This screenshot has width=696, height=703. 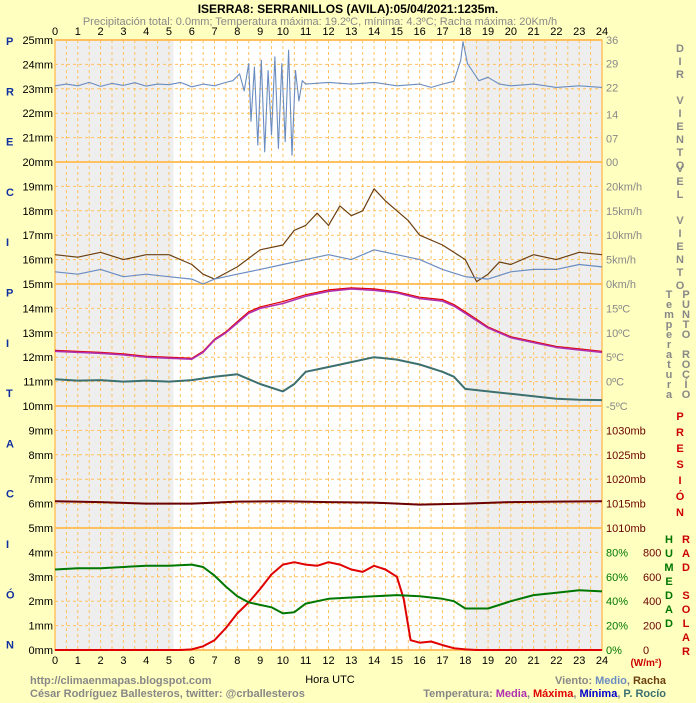 What do you see at coordinates (192, 32) in the screenshot?
I see `x-tick-top: 6` at bounding box center [192, 32].